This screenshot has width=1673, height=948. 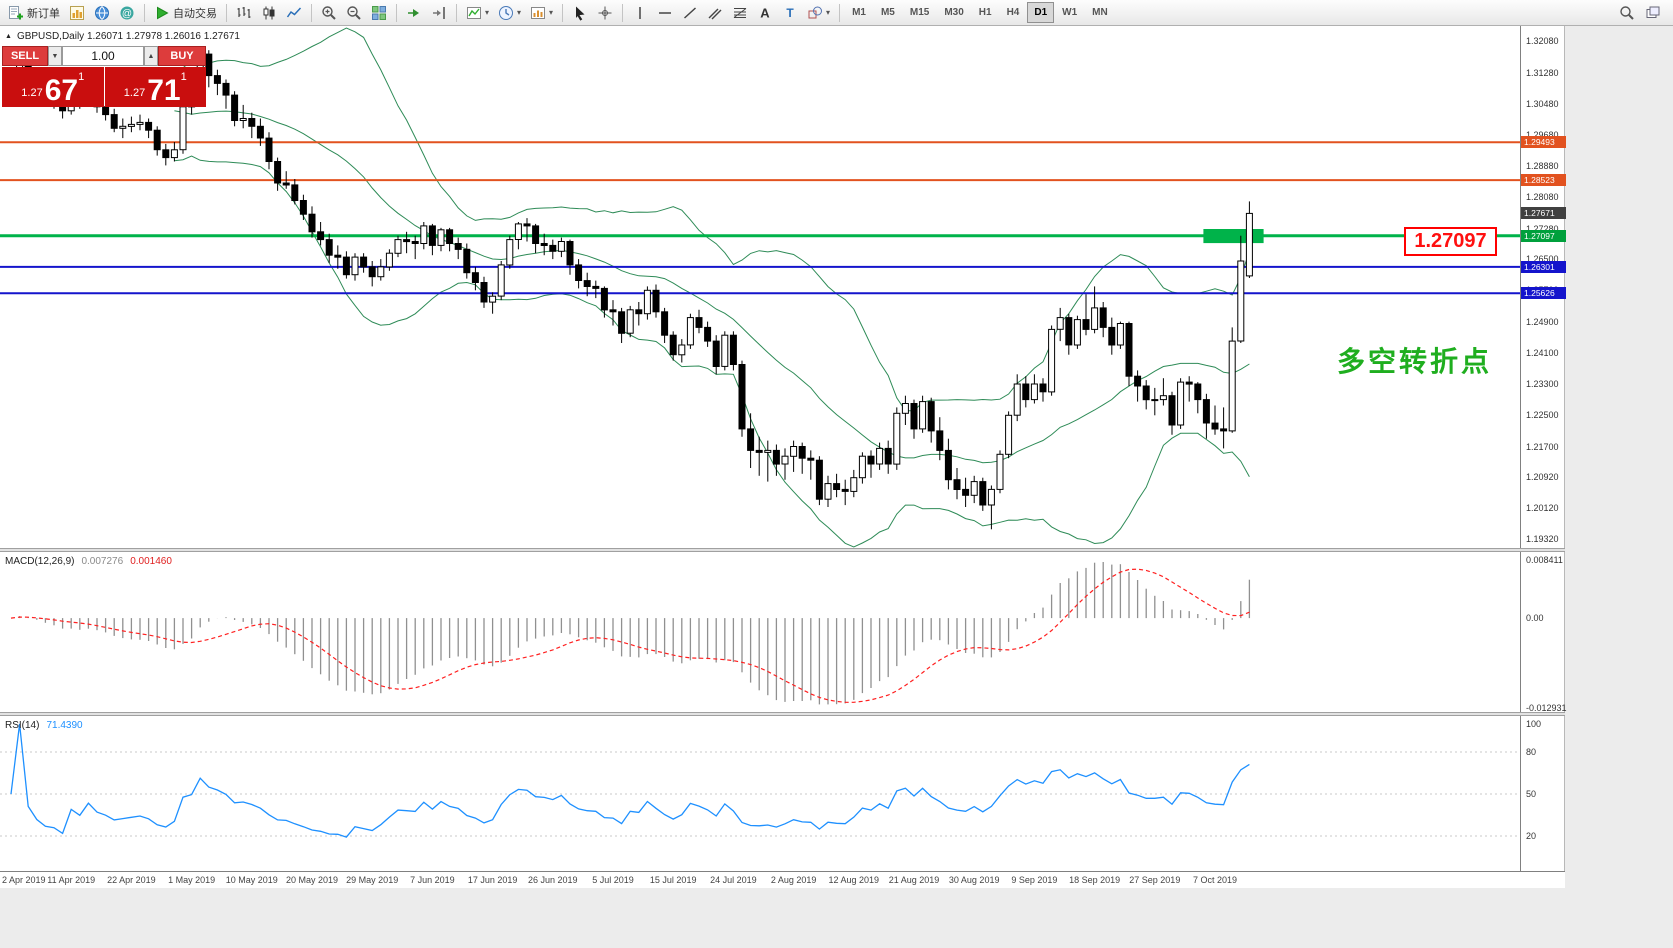 I want to click on volume-input: 1.00, so click(x=103, y=56).